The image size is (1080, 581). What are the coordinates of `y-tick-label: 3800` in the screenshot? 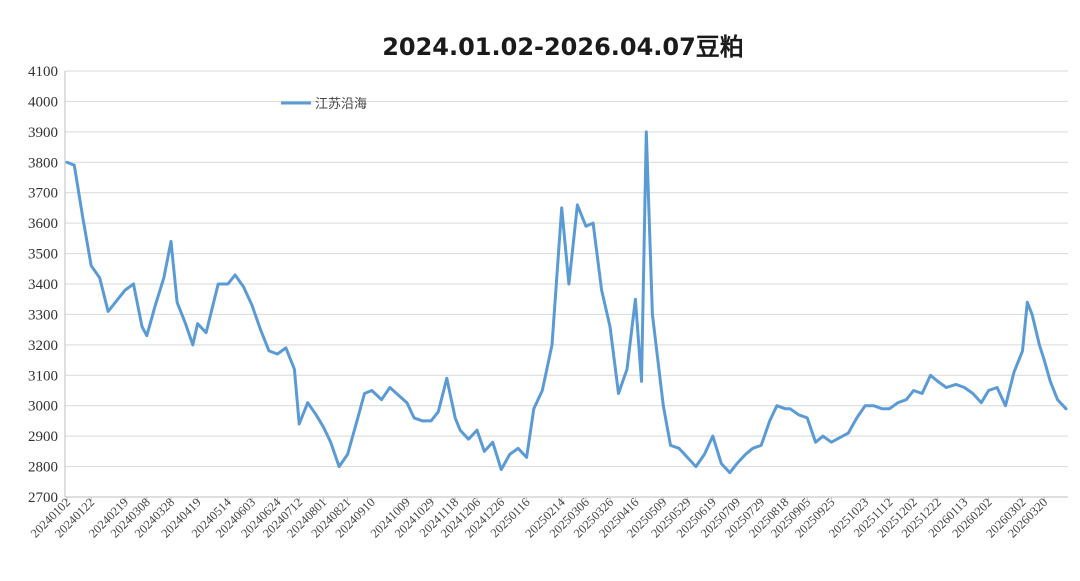 It's located at (43, 163).